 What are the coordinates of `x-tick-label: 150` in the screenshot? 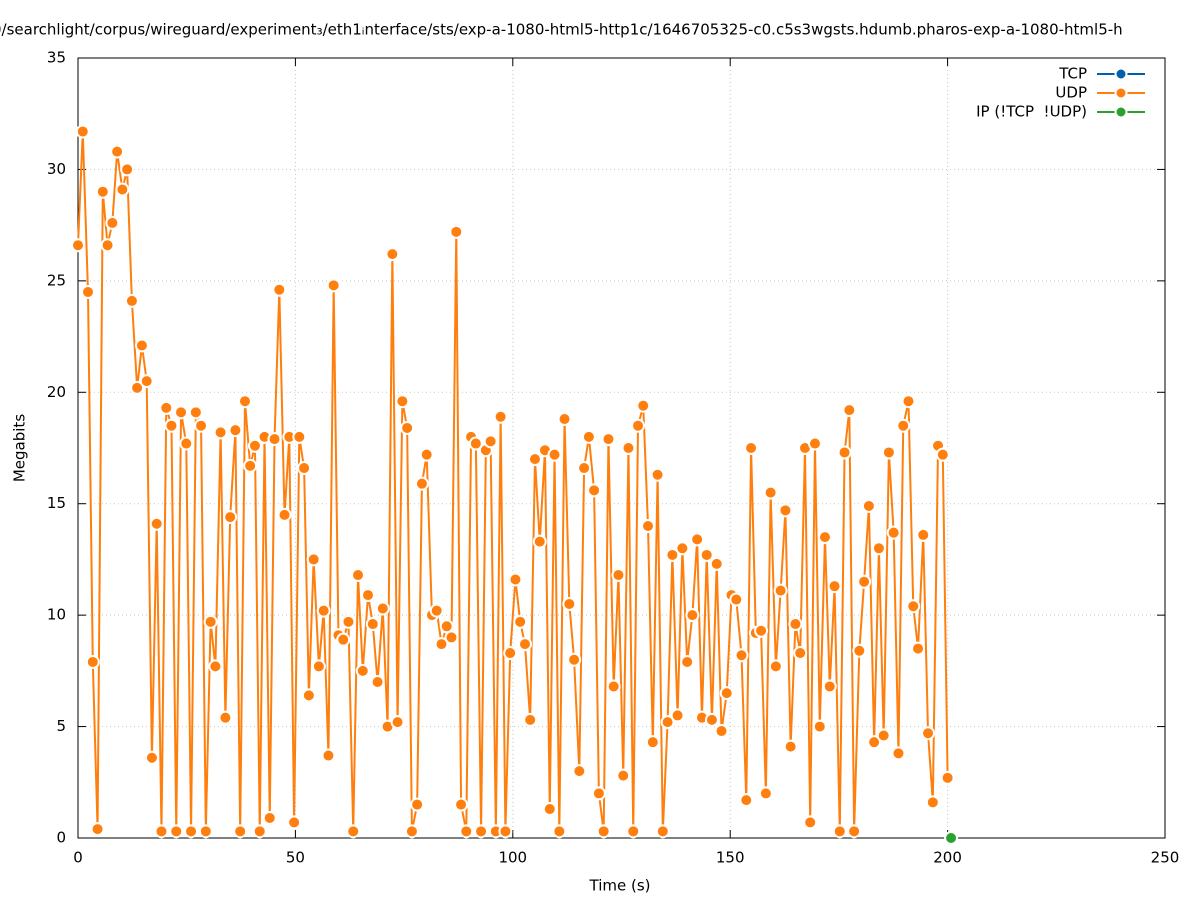 It's located at (730, 858).